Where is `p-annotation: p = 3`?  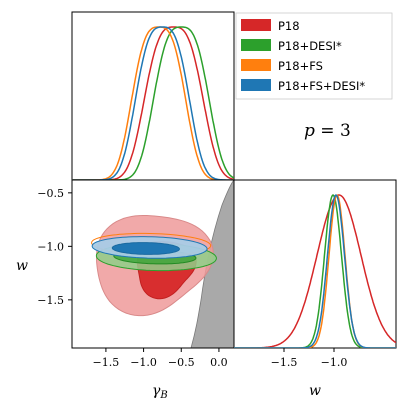 p-annotation: p = 3 is located at coordinates (327, 131).